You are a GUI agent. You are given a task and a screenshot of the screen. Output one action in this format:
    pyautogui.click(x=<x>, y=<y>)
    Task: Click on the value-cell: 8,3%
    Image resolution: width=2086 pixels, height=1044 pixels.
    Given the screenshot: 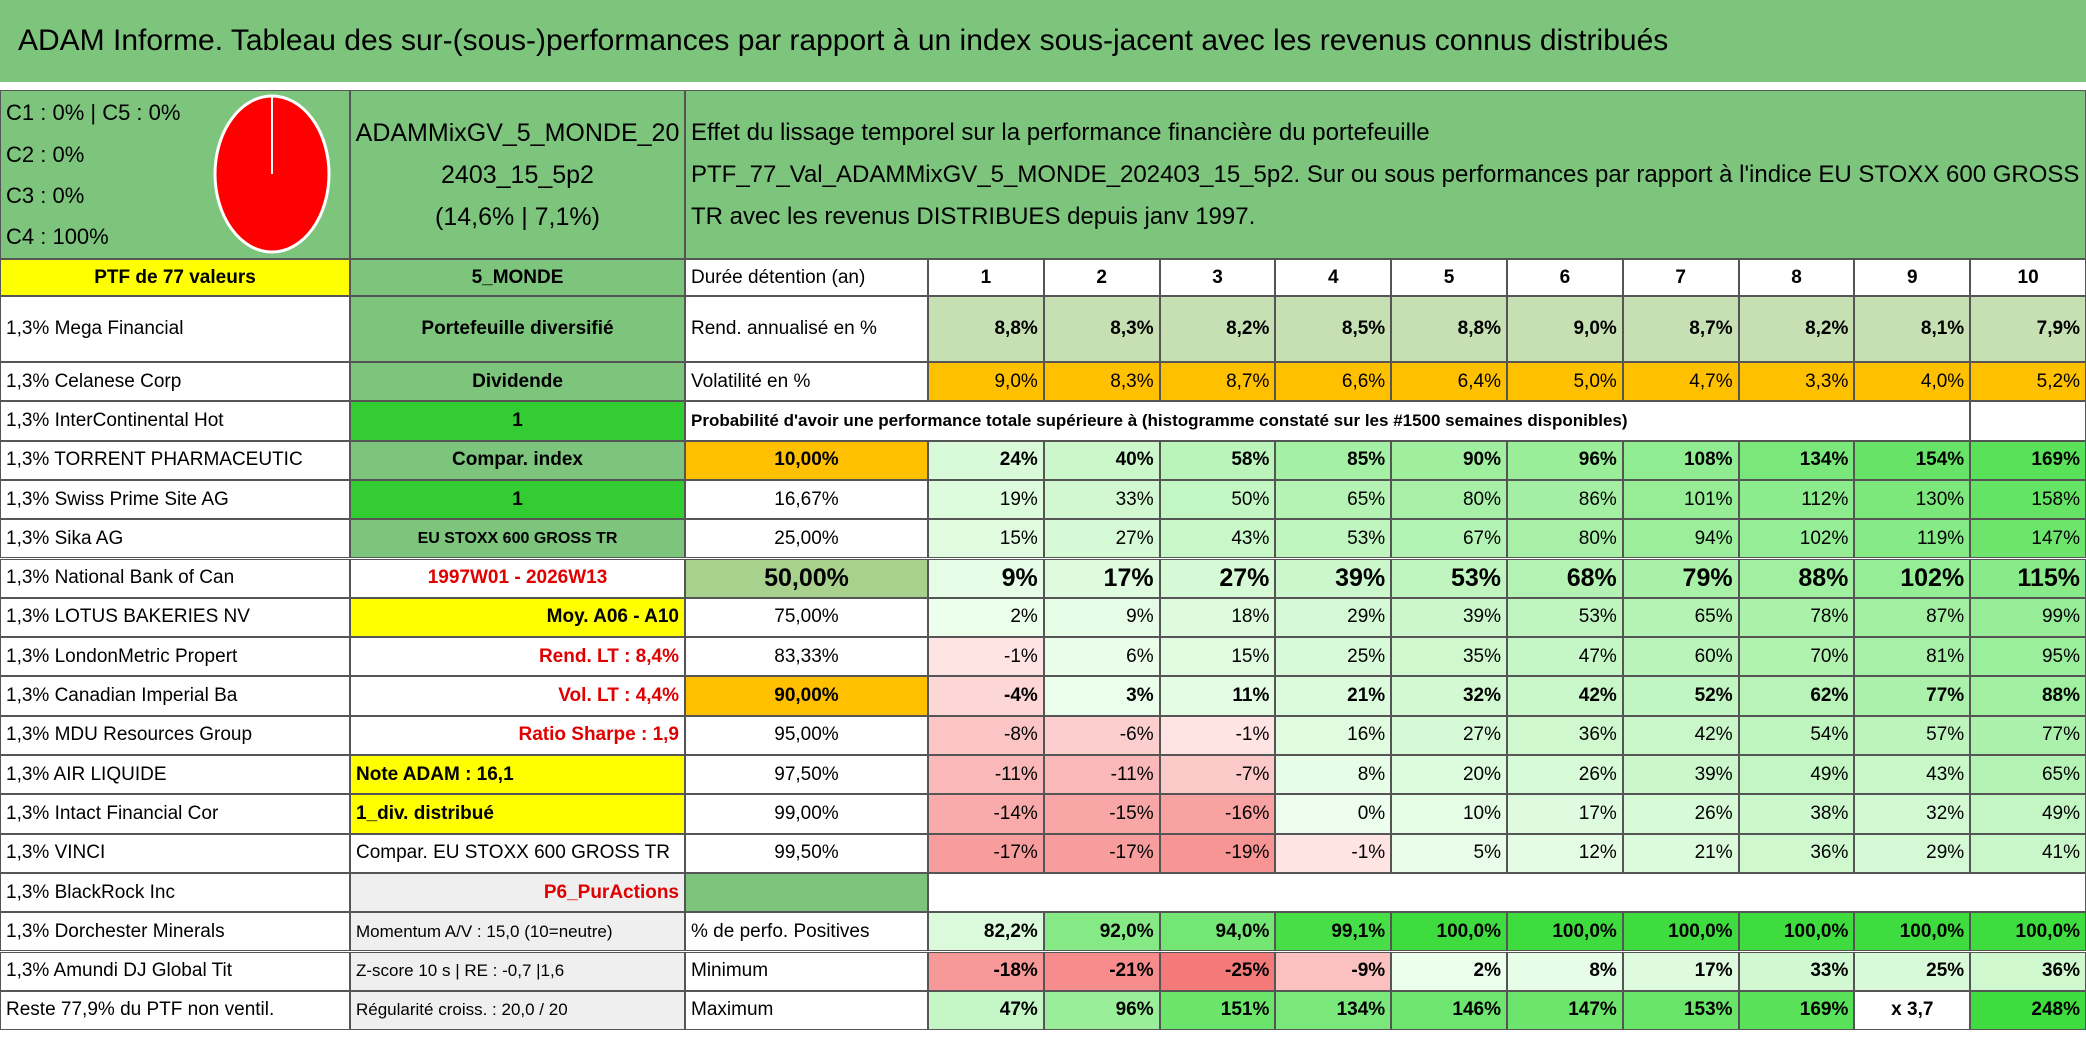 What is the action you would take?
    pyautogui.click(x=1101, y=382)
    